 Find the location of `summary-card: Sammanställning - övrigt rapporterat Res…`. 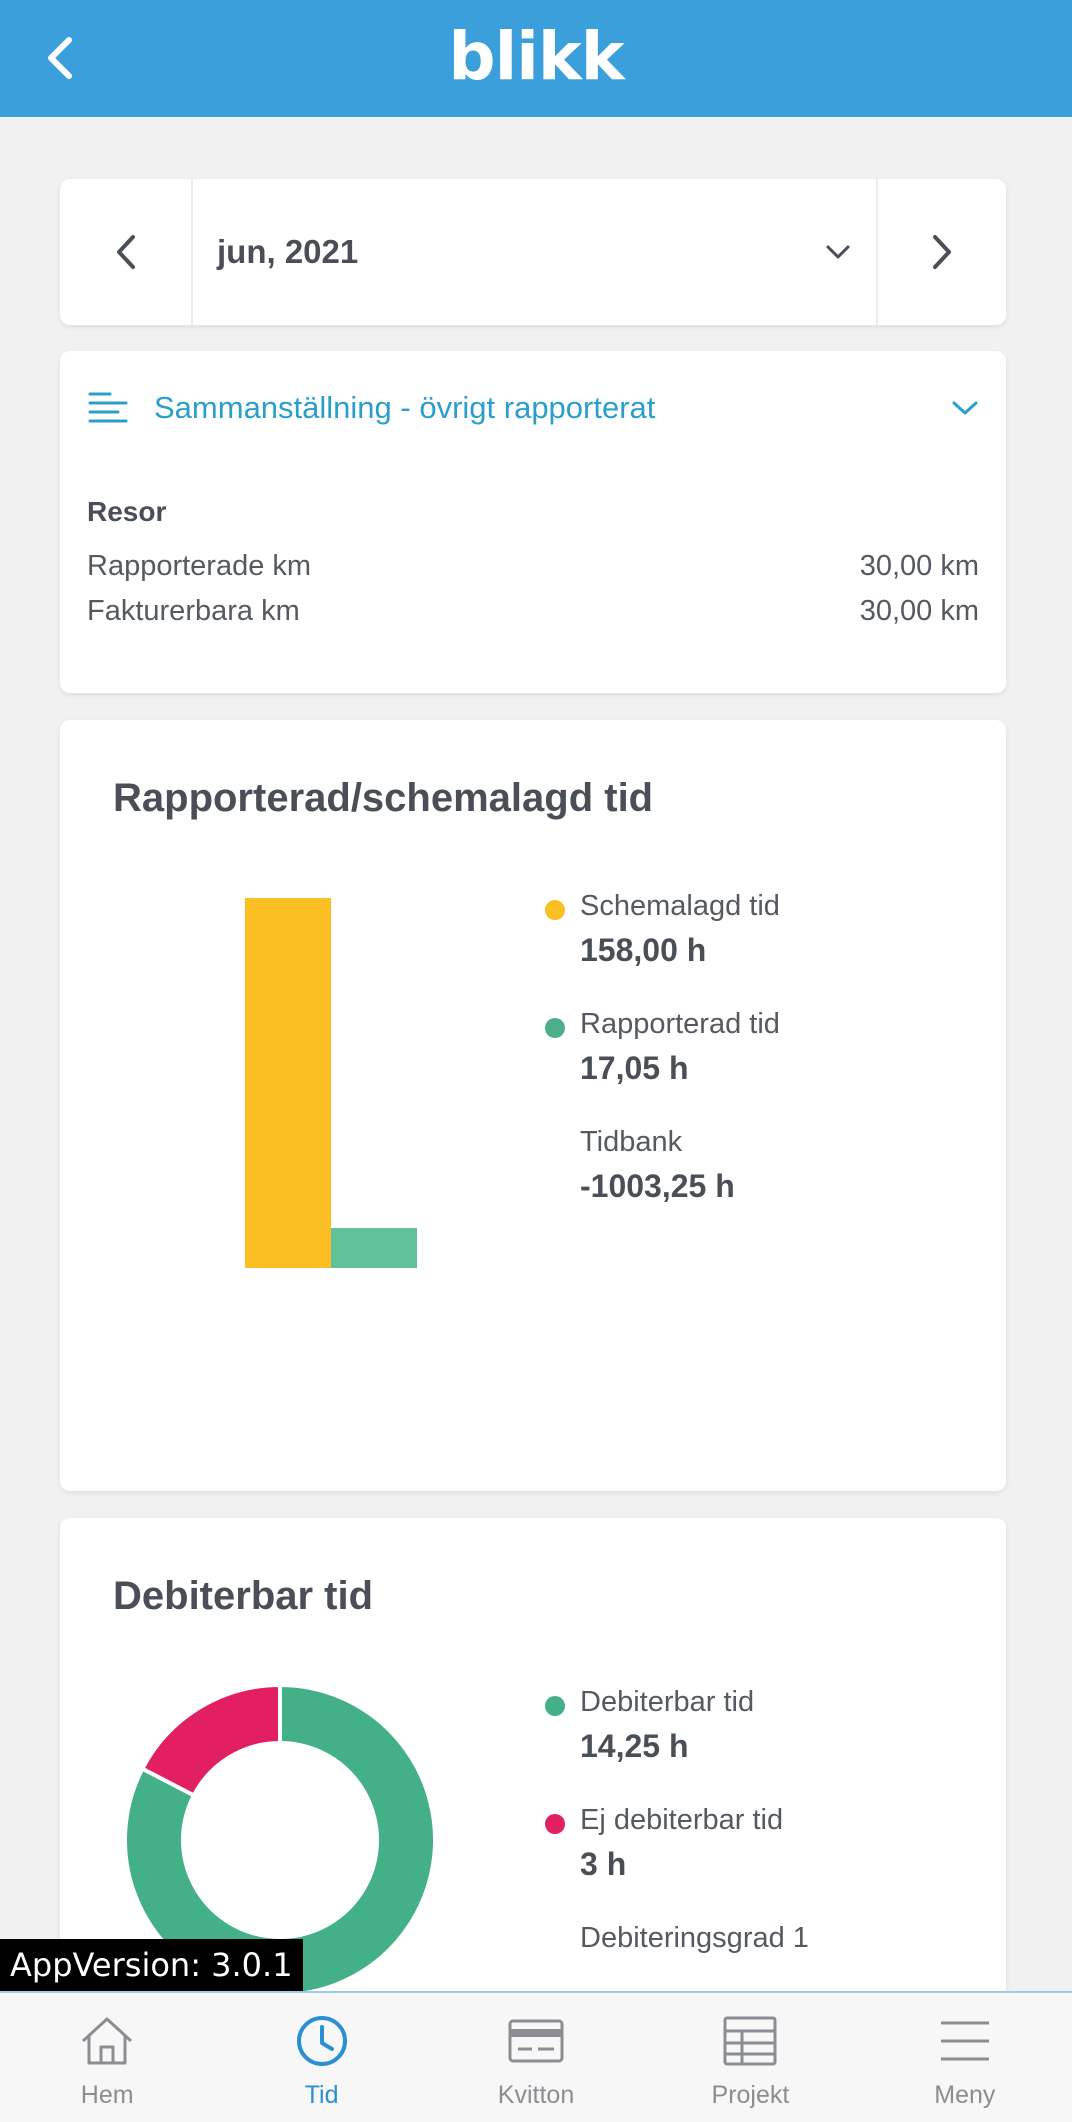

summary-card: Sammanställning - övrigt rapporterat Res… is located at coordinates (533, 522).